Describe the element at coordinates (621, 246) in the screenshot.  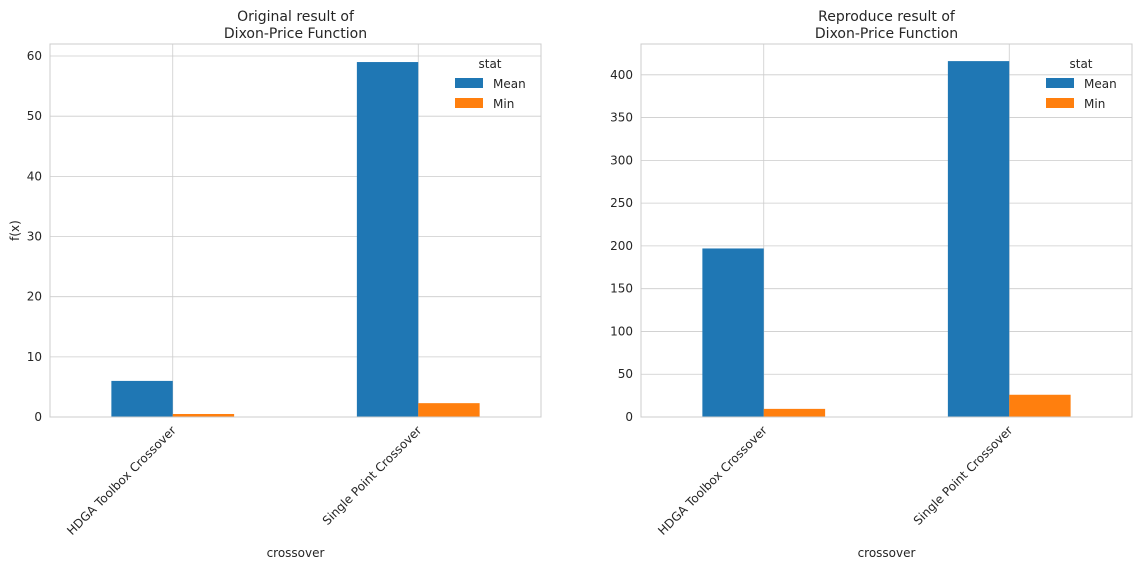
I see `y-tick-label: 200` at that location.